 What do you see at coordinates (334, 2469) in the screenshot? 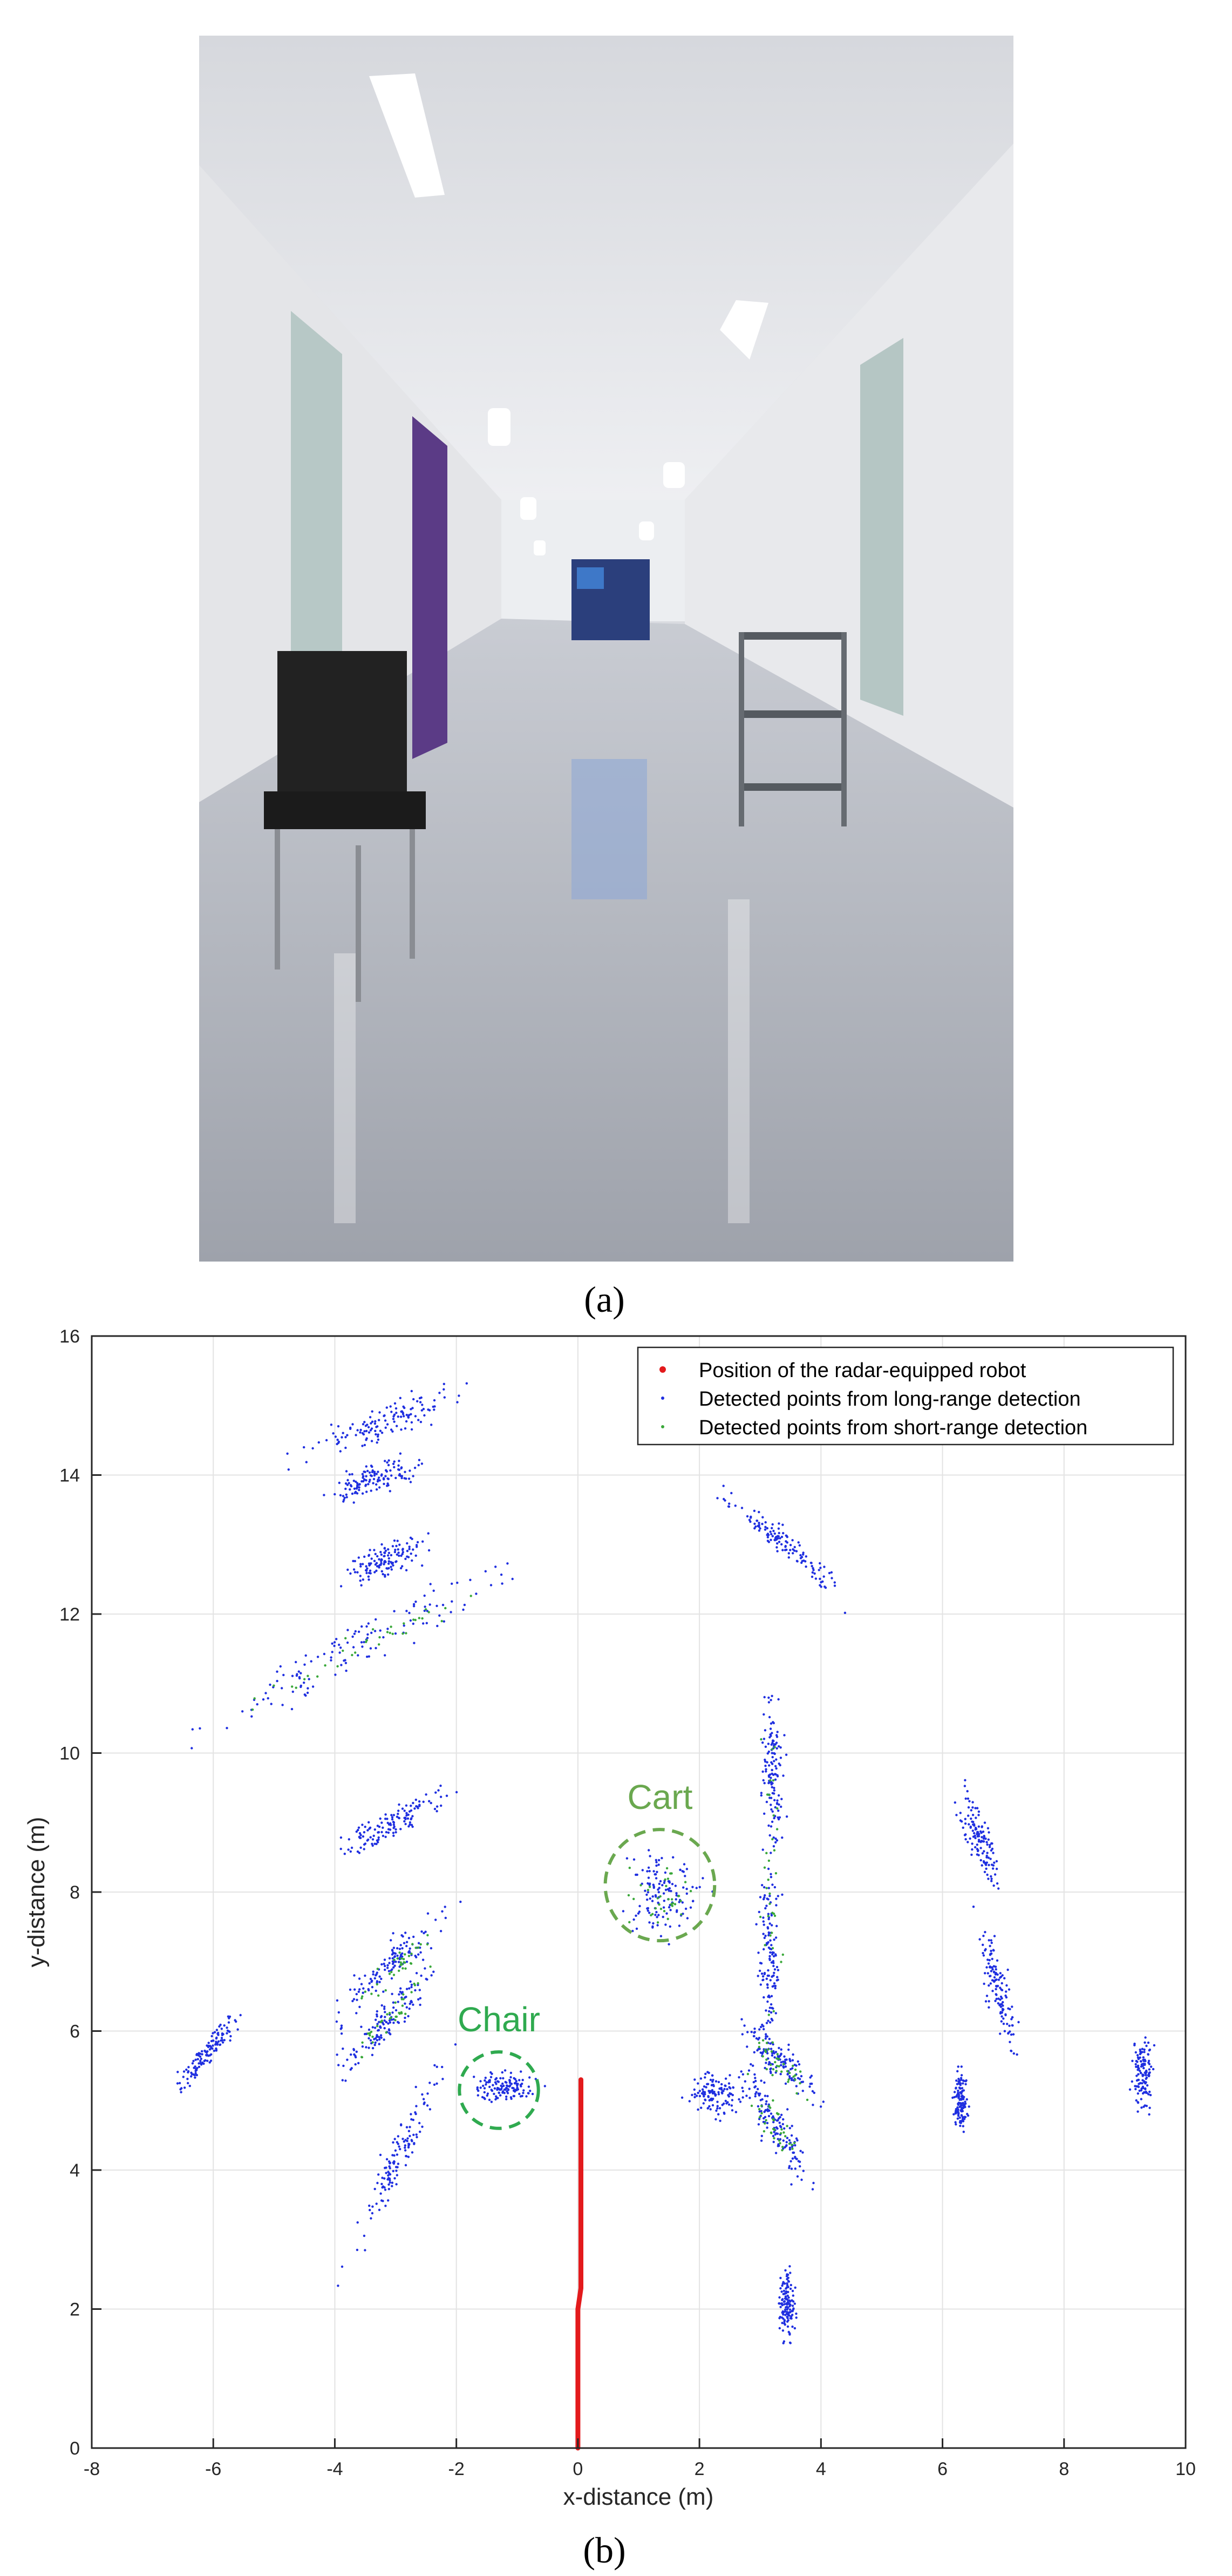
I see `x-tick-label: -4` at bounding box center [334, 2469].